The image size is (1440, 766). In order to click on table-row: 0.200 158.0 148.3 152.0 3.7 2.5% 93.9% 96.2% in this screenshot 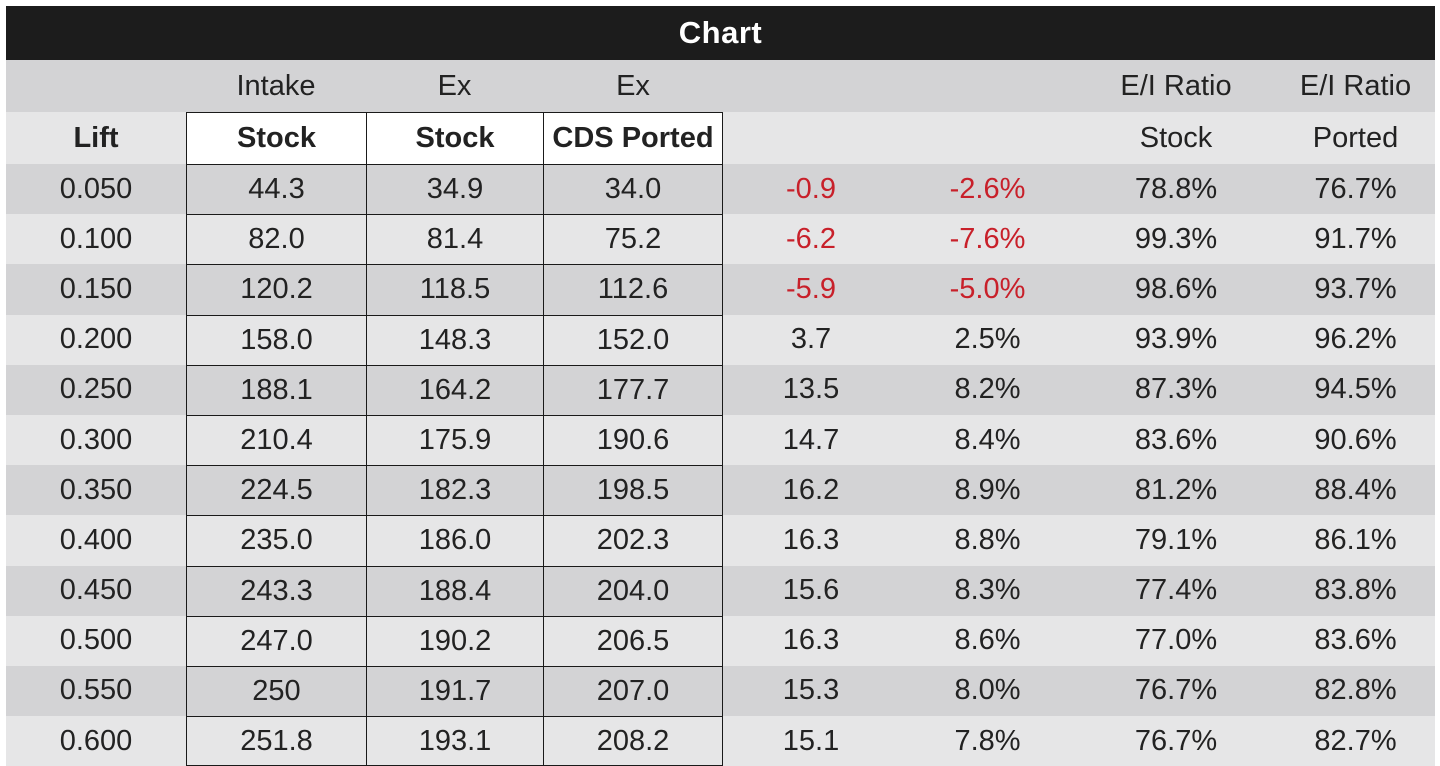, I will do `click(720, 339)`.